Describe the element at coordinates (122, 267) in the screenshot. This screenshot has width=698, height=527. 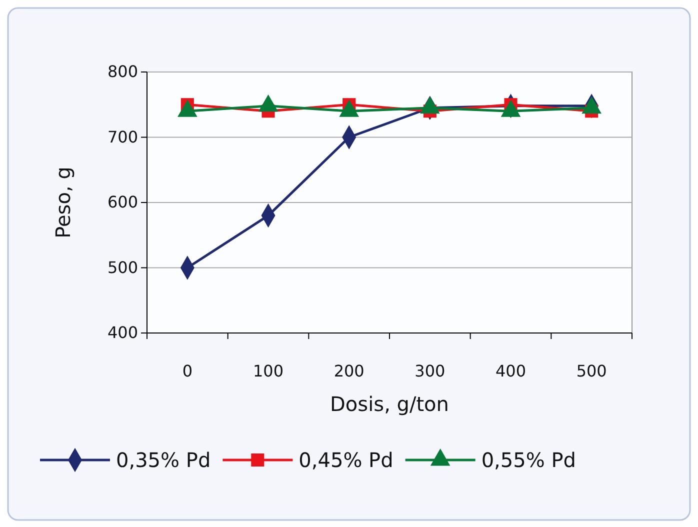
I see `y-tick-label: 500` at that location.